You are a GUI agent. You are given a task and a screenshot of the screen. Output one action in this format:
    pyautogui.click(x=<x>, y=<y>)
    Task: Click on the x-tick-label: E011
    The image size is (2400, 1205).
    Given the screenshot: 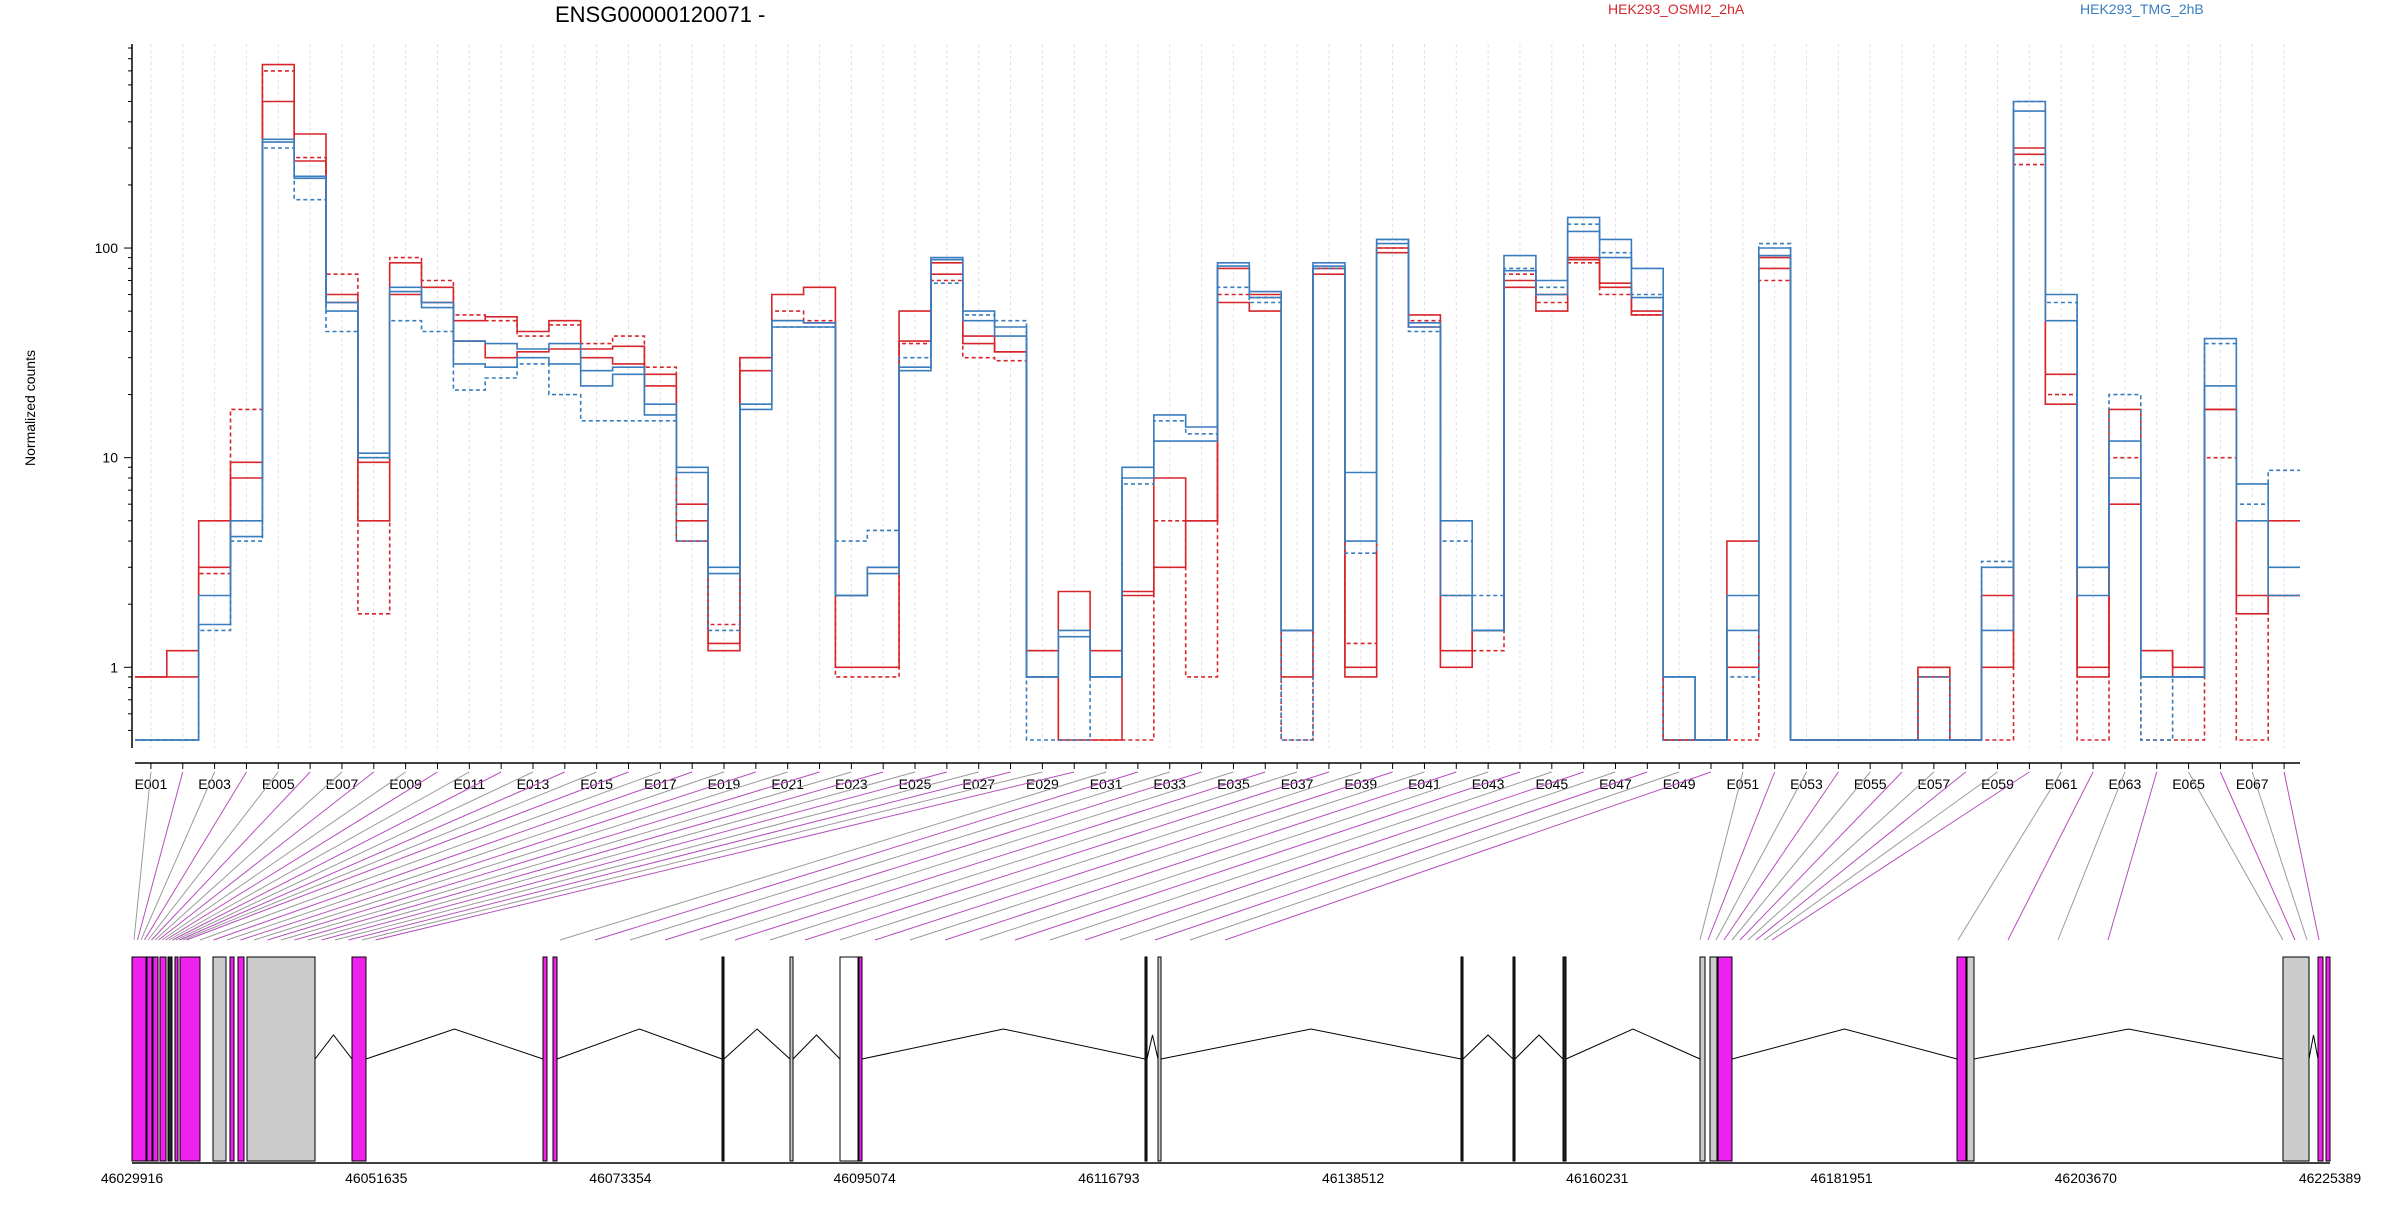 What is the action you would take?
    pyautogui.click(x=469, y=784)
    